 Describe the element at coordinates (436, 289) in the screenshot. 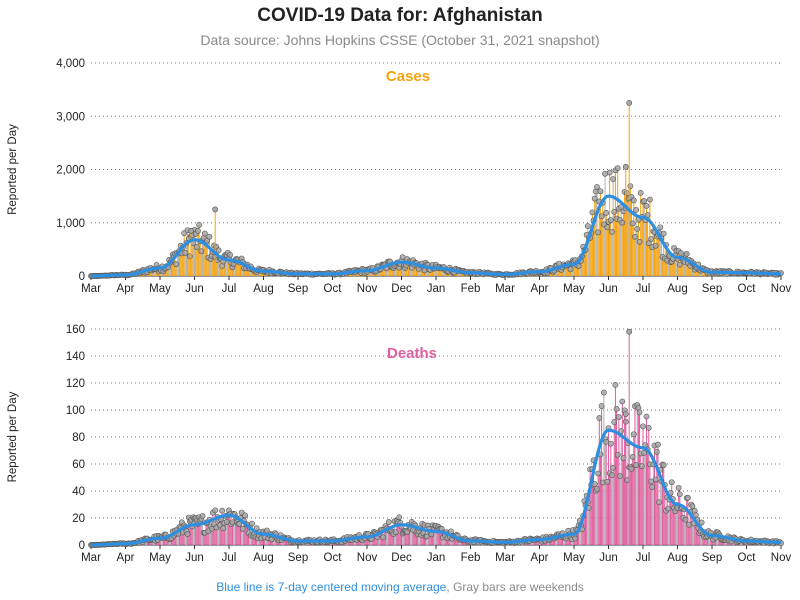

I see `x-tick-label: Jan` at that location.